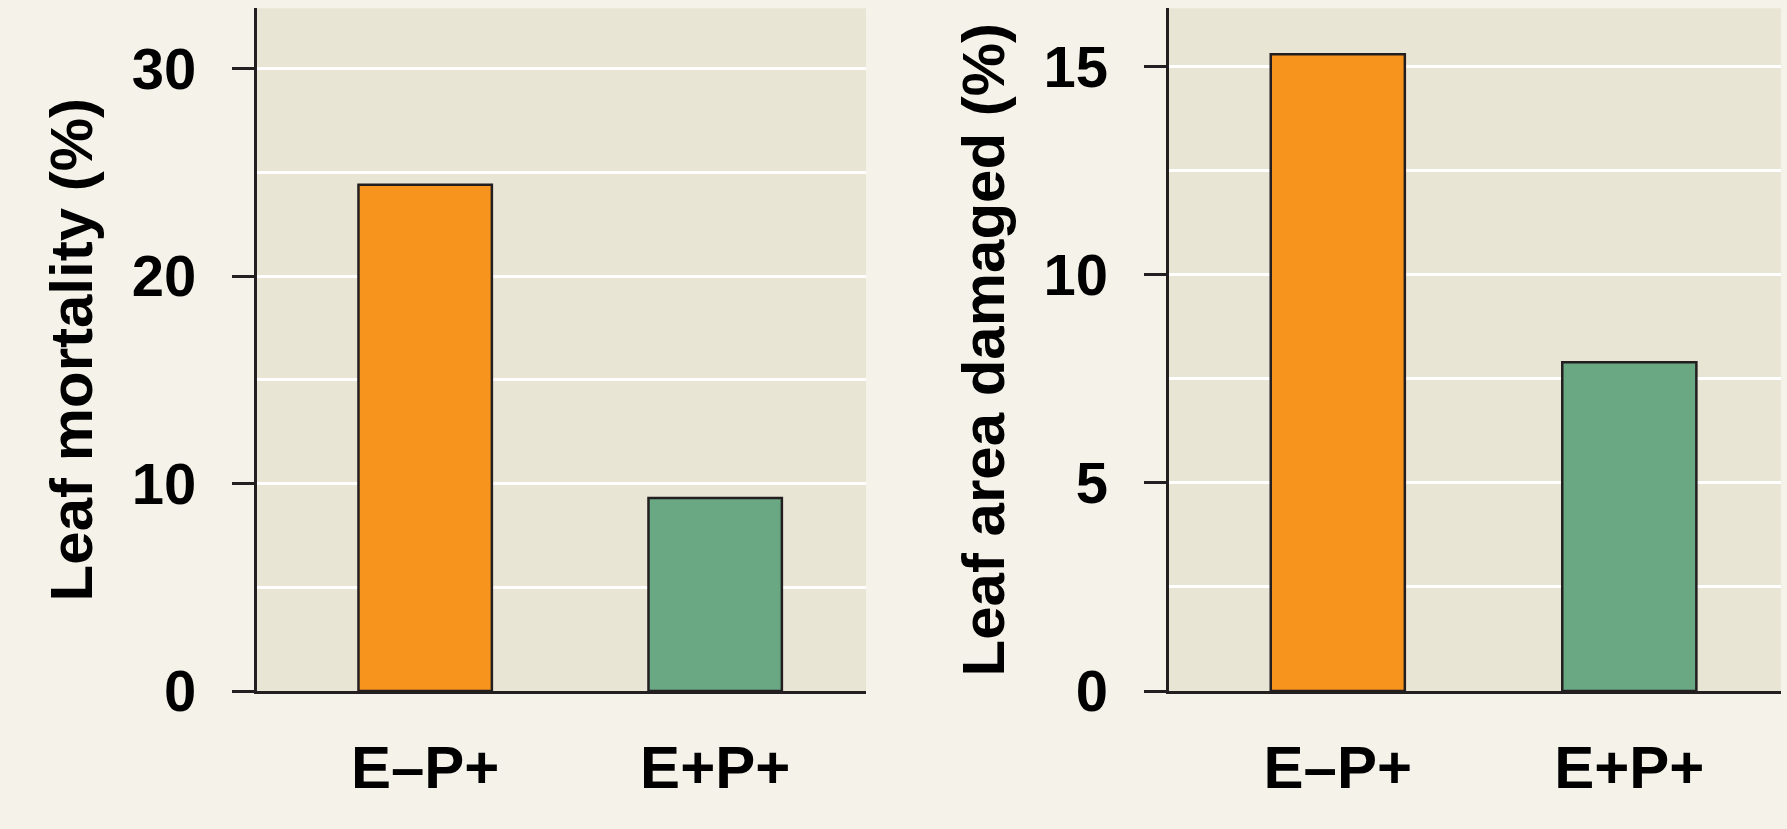 Image resolution: width=1787 pixels, height=829 pixels. I want to click on y-axis-title: Leaf mortality (%), so click(72, 349).